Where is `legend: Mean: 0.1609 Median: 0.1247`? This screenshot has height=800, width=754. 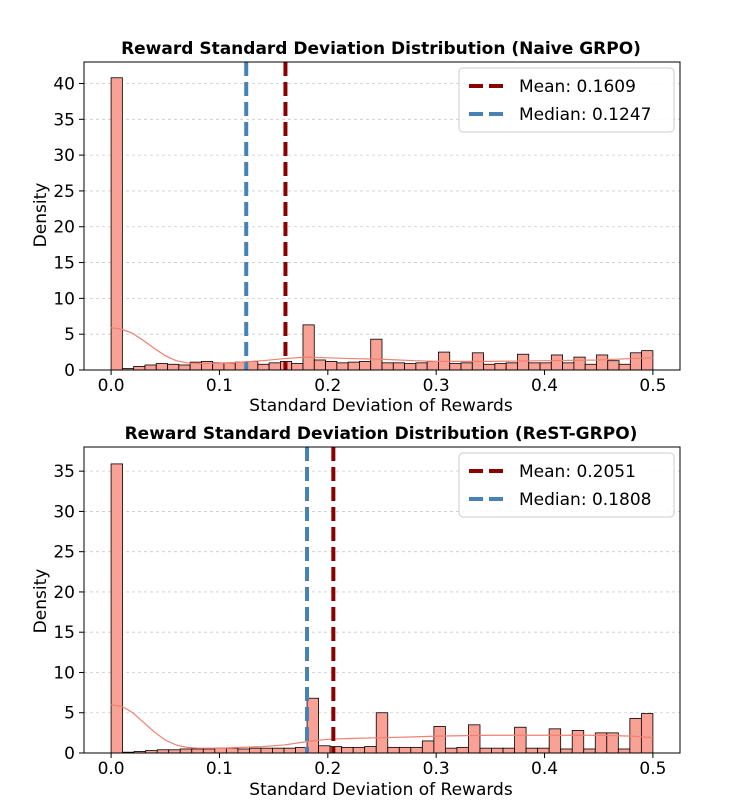 legend: Mean: 0.1609 Median: 0.1247 is located at coordinates (566, 100).